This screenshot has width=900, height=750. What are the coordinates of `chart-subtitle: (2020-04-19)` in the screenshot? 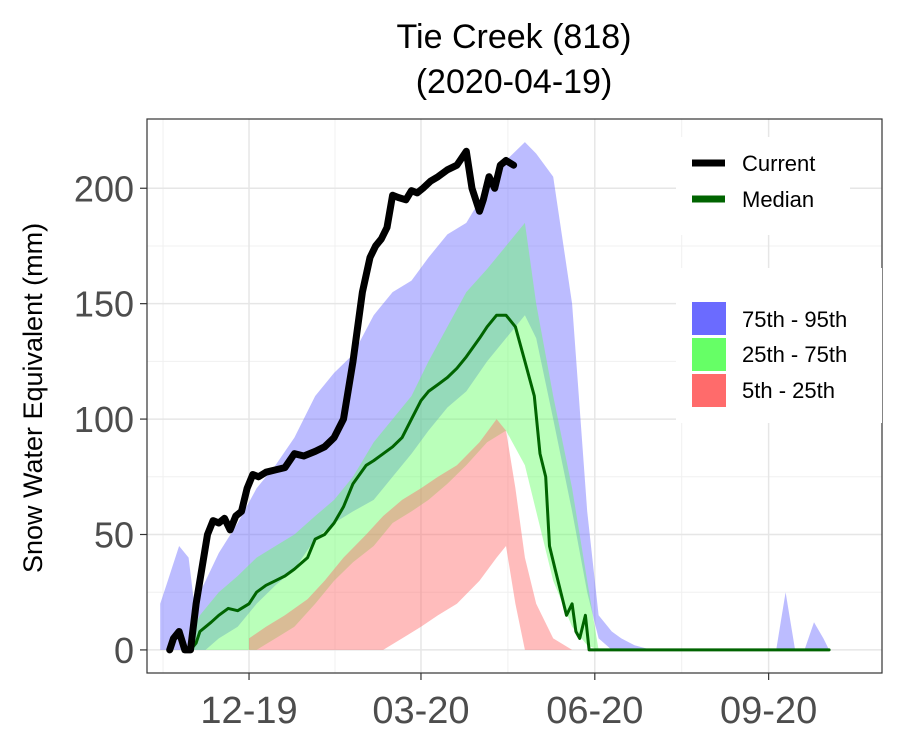 It's located at (514, 82).